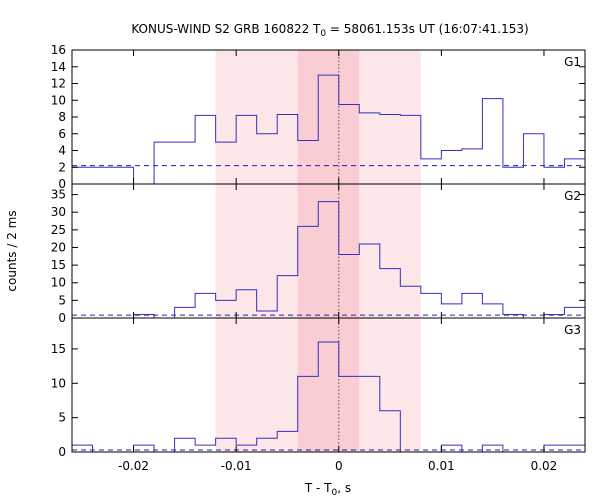  I want to click on y-tick-label: 14, so click(58, 67).